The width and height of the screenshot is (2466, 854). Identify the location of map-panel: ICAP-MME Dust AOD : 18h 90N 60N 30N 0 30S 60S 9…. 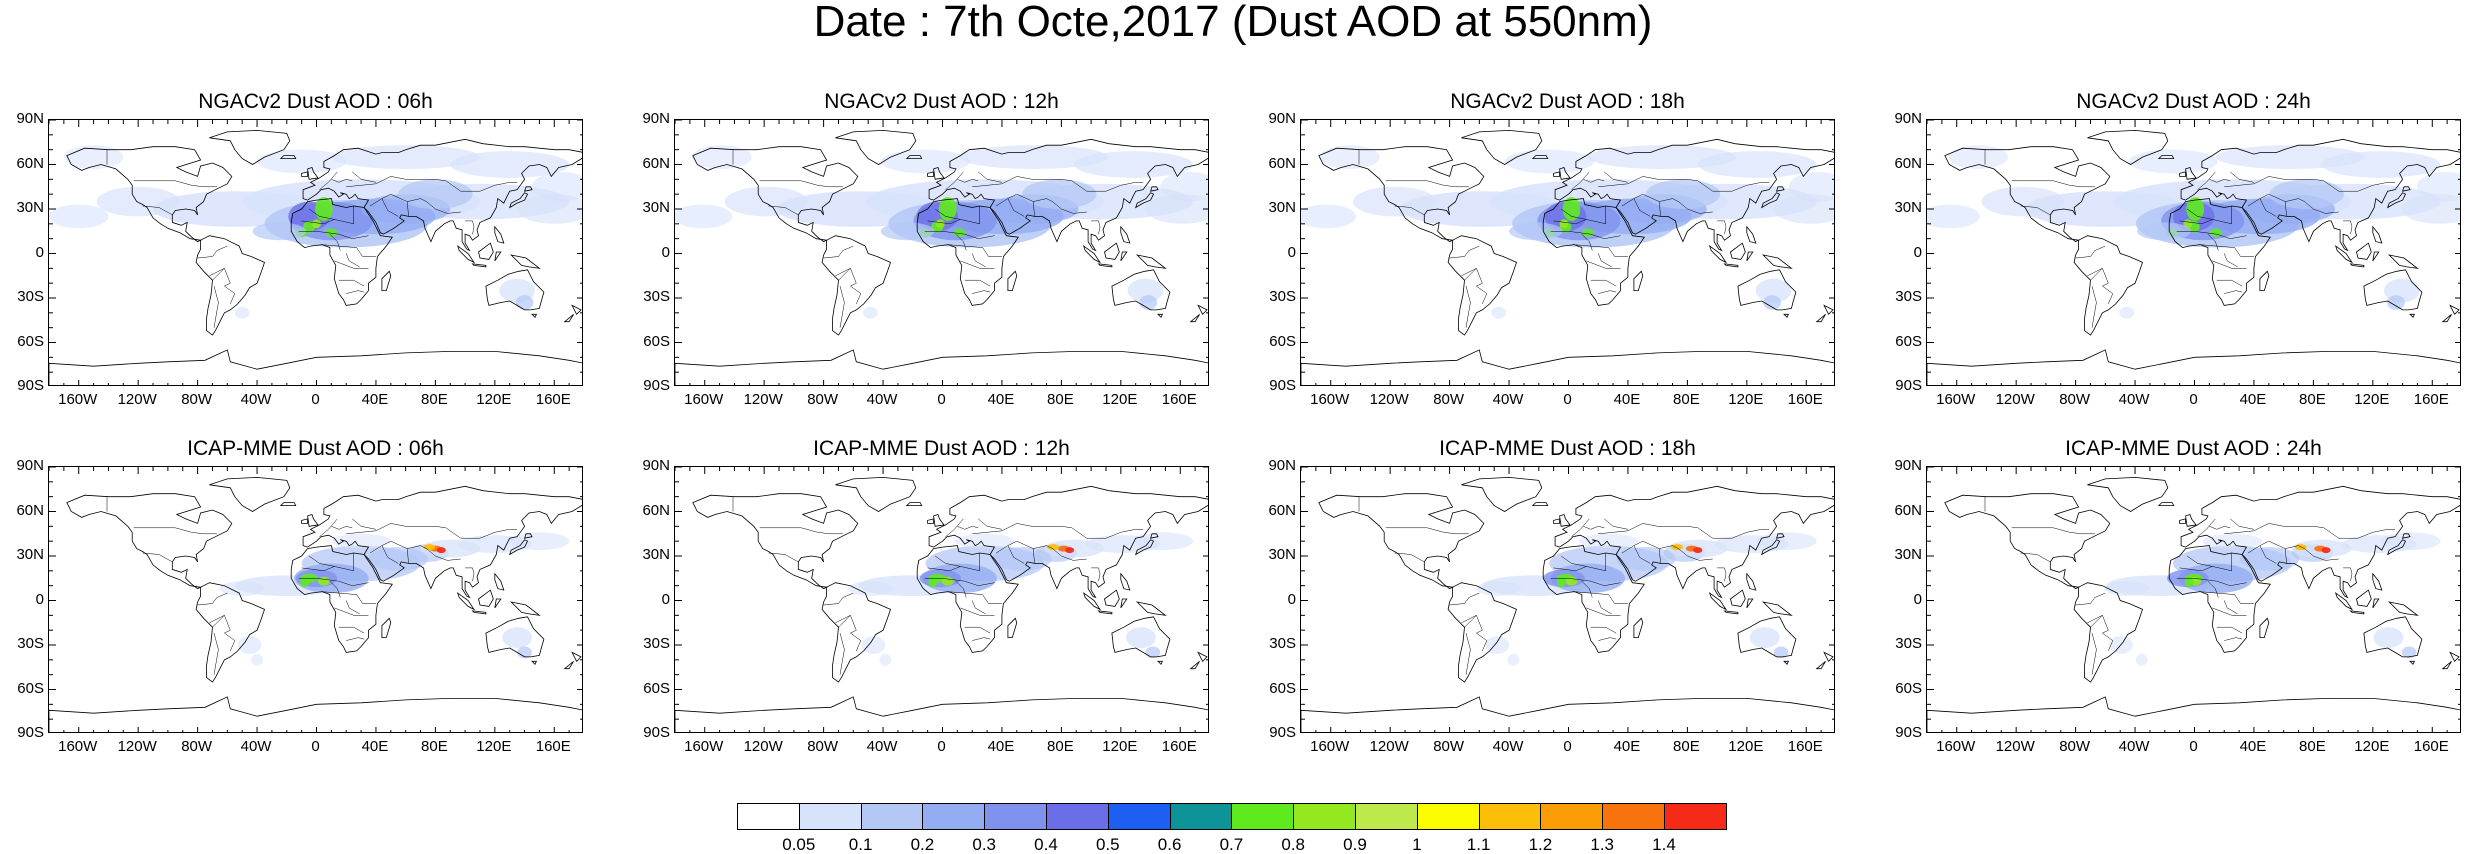
(1545, 597).